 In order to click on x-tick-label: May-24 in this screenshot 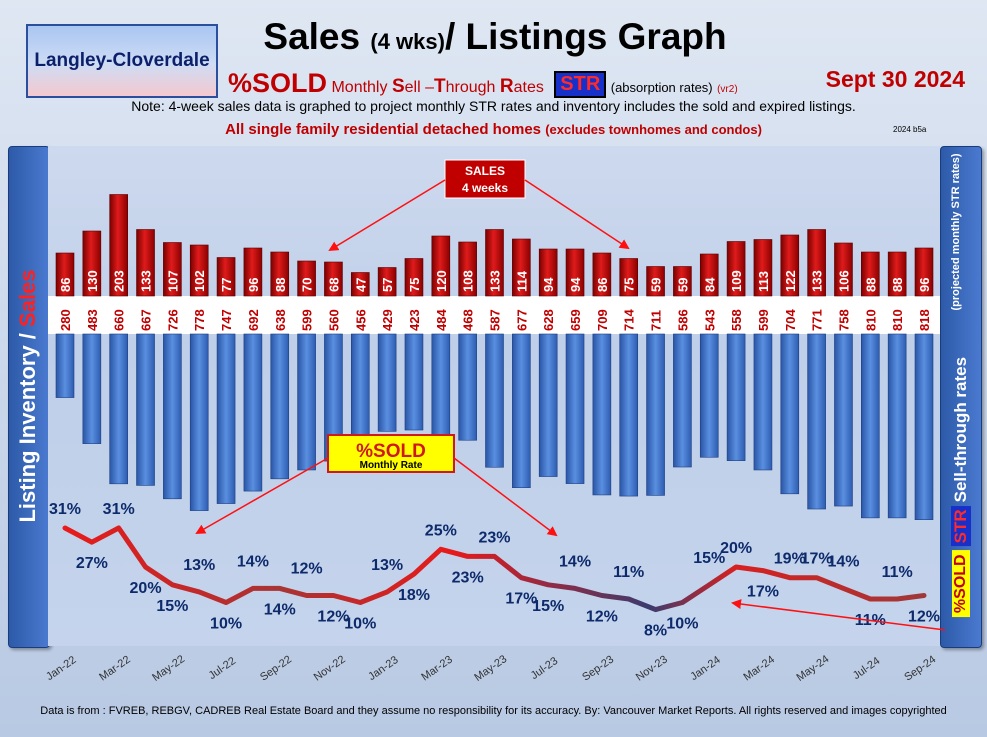, I will do `click(812, 668)`.